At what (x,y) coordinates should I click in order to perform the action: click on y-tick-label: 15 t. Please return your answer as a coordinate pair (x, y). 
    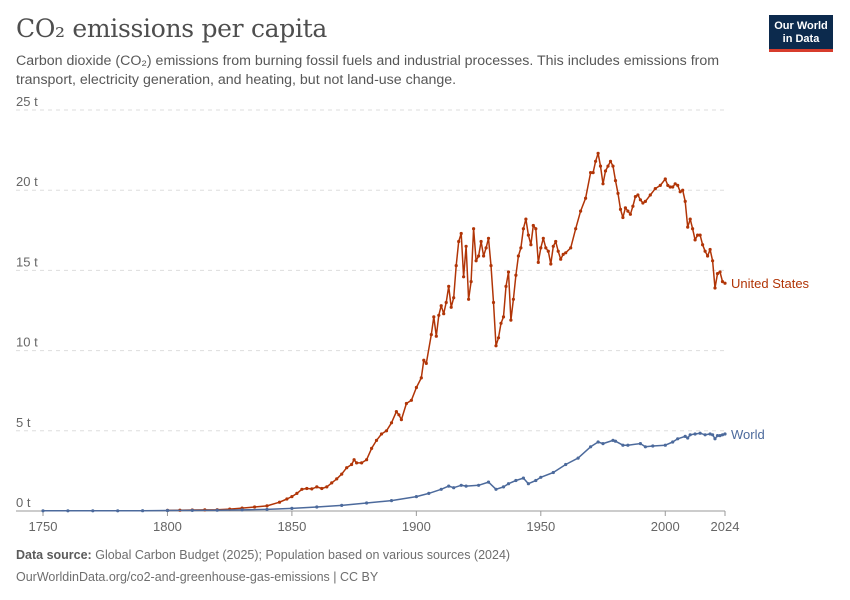
    Looking at the image, I should click on (27, 261).